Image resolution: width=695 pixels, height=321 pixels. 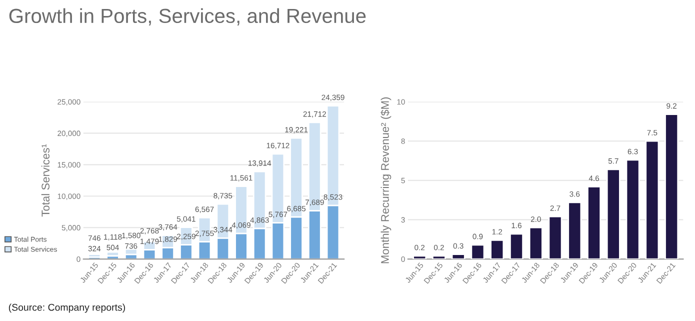 What do you see at coordinates (187, 17) in the screenshot?
I see `chart-title: Growth in Ports, Services, and Revenue` at bounding box center [187, 17].